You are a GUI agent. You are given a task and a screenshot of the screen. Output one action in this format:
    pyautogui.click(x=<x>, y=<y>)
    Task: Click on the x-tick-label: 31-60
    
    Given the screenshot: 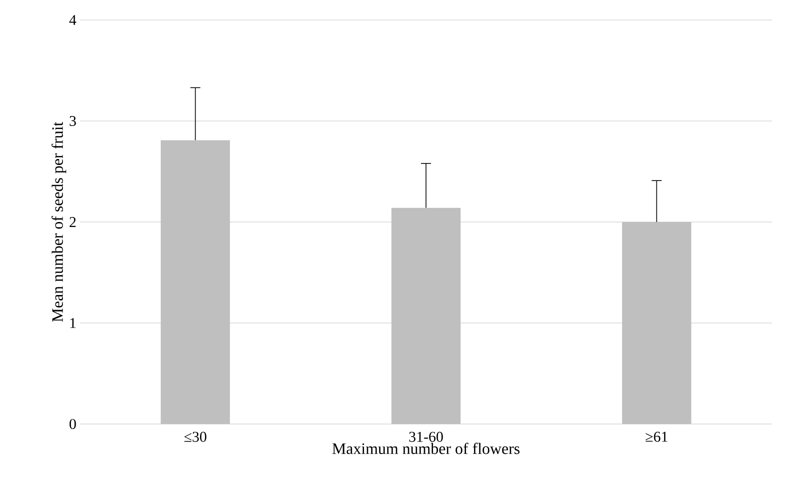 What is the action you would take?
    pyautogui.click(x=426, y=437)
    